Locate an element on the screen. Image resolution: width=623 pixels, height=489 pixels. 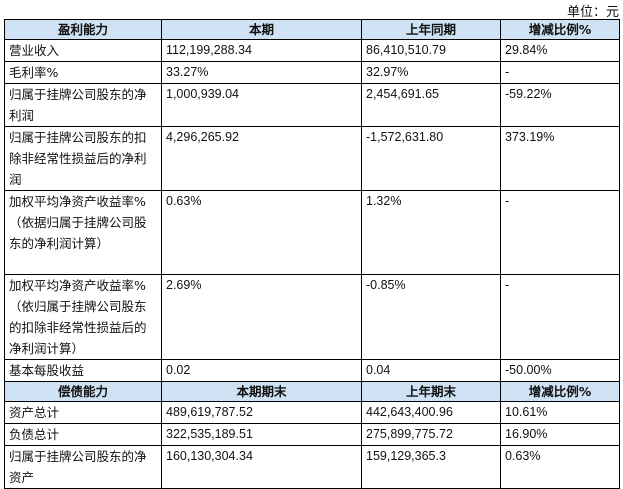
prior-value: 0.04 is located at coordinates (431, 370).